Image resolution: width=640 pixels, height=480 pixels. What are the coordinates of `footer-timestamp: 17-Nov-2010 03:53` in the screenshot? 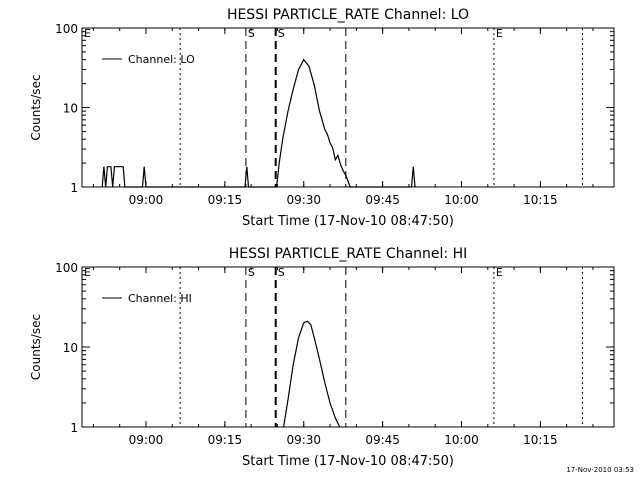 It's located at (600, 470).